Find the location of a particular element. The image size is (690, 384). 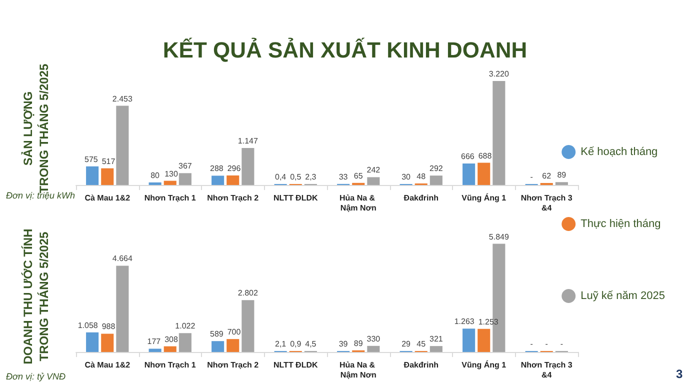

data-label: 292 is located at coordinates (437, 169).